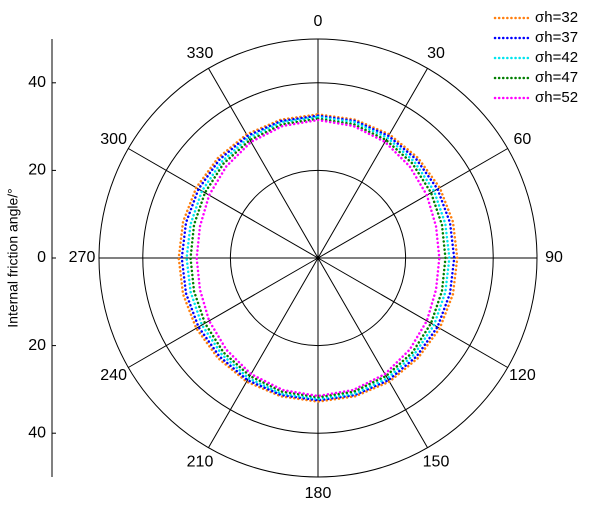 The width and height of the screenshot is (600, 510). Describe the element at coordinates (554, 257) in the screenshot. I see `angle-label: 90` at that location.